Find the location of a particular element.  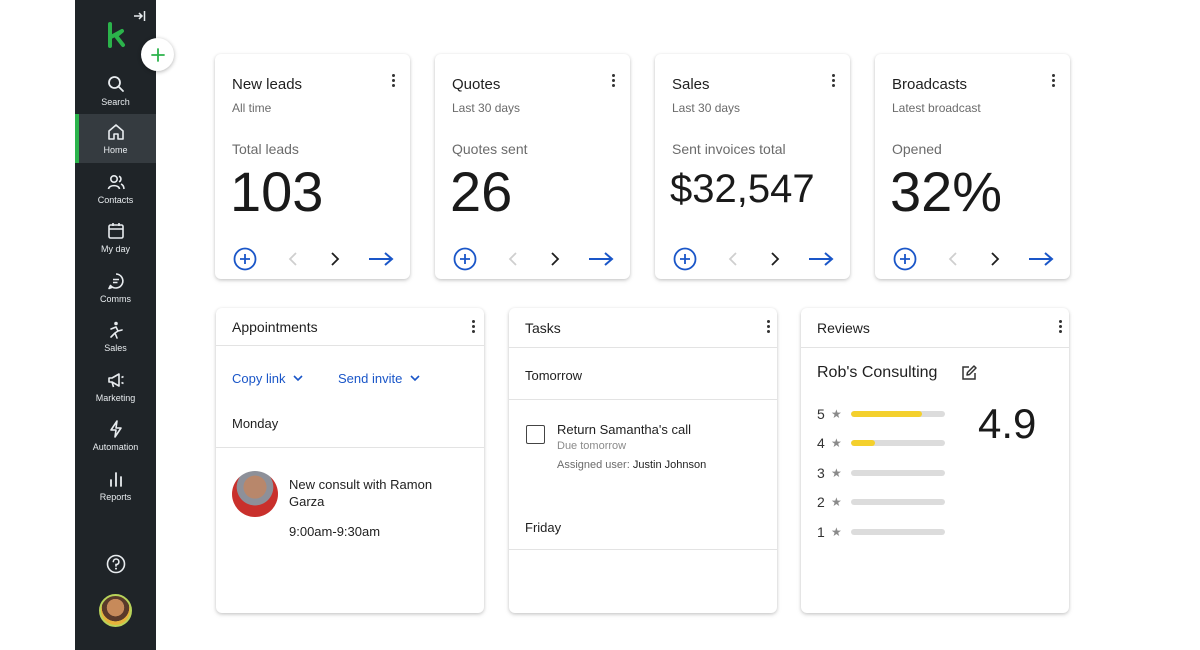

business-name: Rob's Consulting is located at coordinates (877, 372).